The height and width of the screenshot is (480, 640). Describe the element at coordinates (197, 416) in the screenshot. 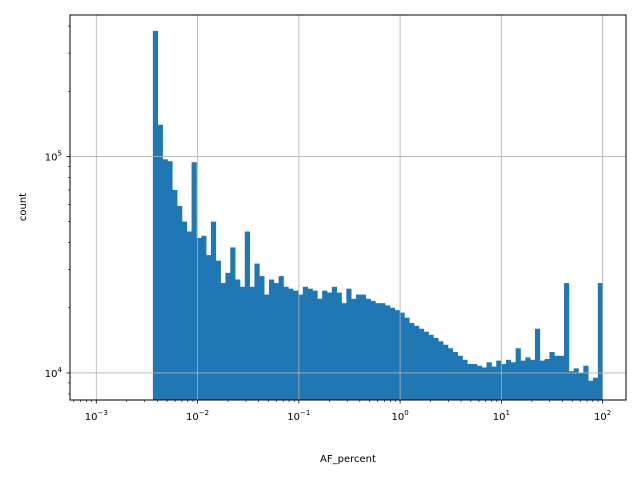

I see `x-tick-label: 10⁻²` at that location.